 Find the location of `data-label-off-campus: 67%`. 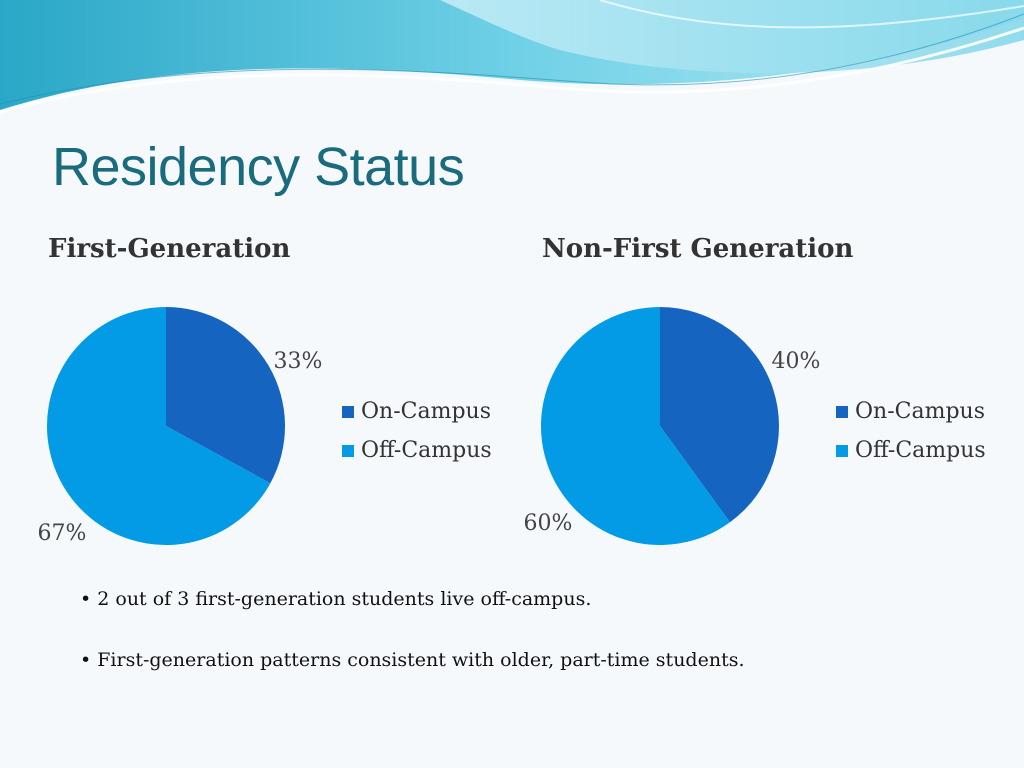

data-label-off-campus: 67% is located at coordinates (62, 533).